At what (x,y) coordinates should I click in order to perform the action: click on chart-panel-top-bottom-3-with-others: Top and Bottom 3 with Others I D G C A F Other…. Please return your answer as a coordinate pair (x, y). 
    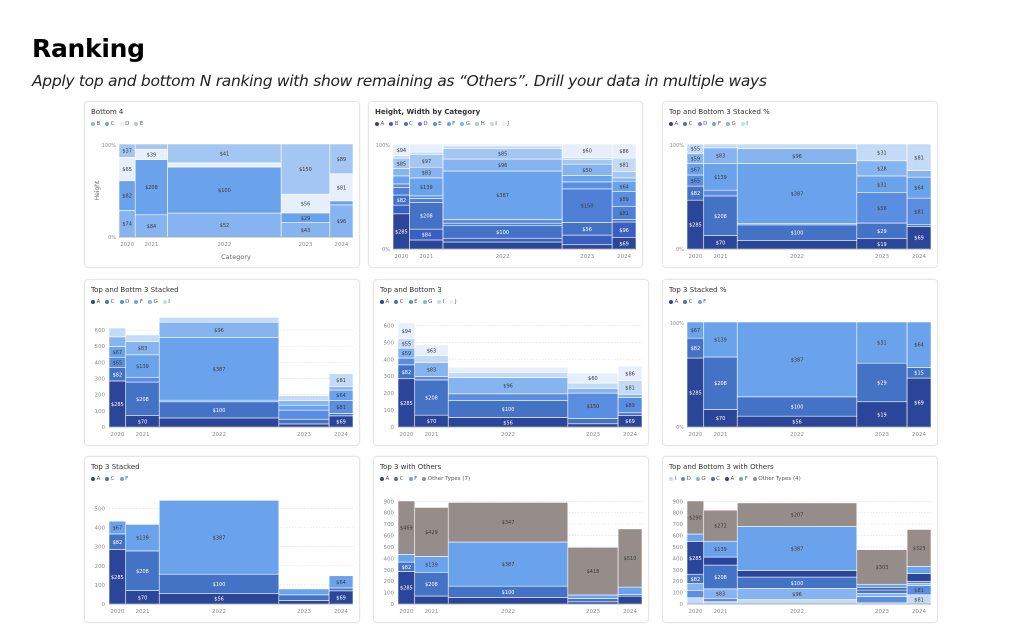
    Looking at the image, I should click on (800, 539).